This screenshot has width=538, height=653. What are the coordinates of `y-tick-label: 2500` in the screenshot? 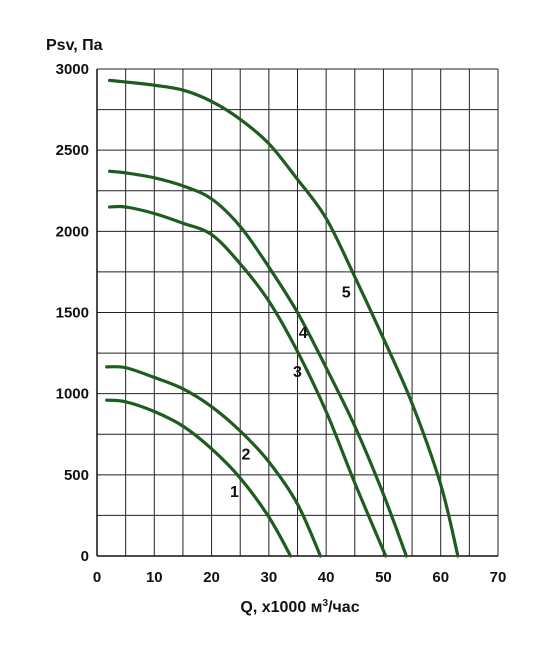 It's located at (72, 150).